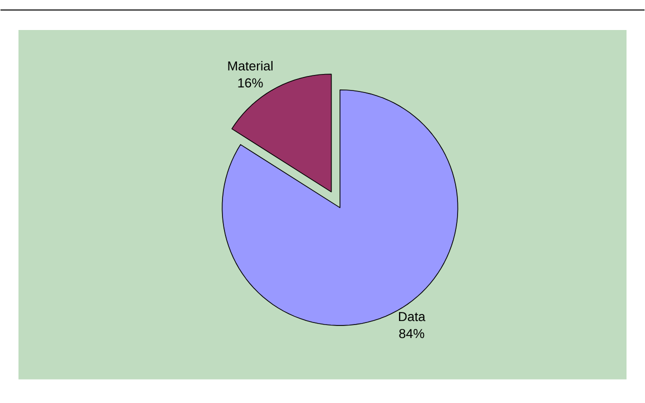 The width and height of the screenshot is (645, 403). Describe the element at coordinates (411, 333) in the screenshot. I see `data-label: 84%` at that location.